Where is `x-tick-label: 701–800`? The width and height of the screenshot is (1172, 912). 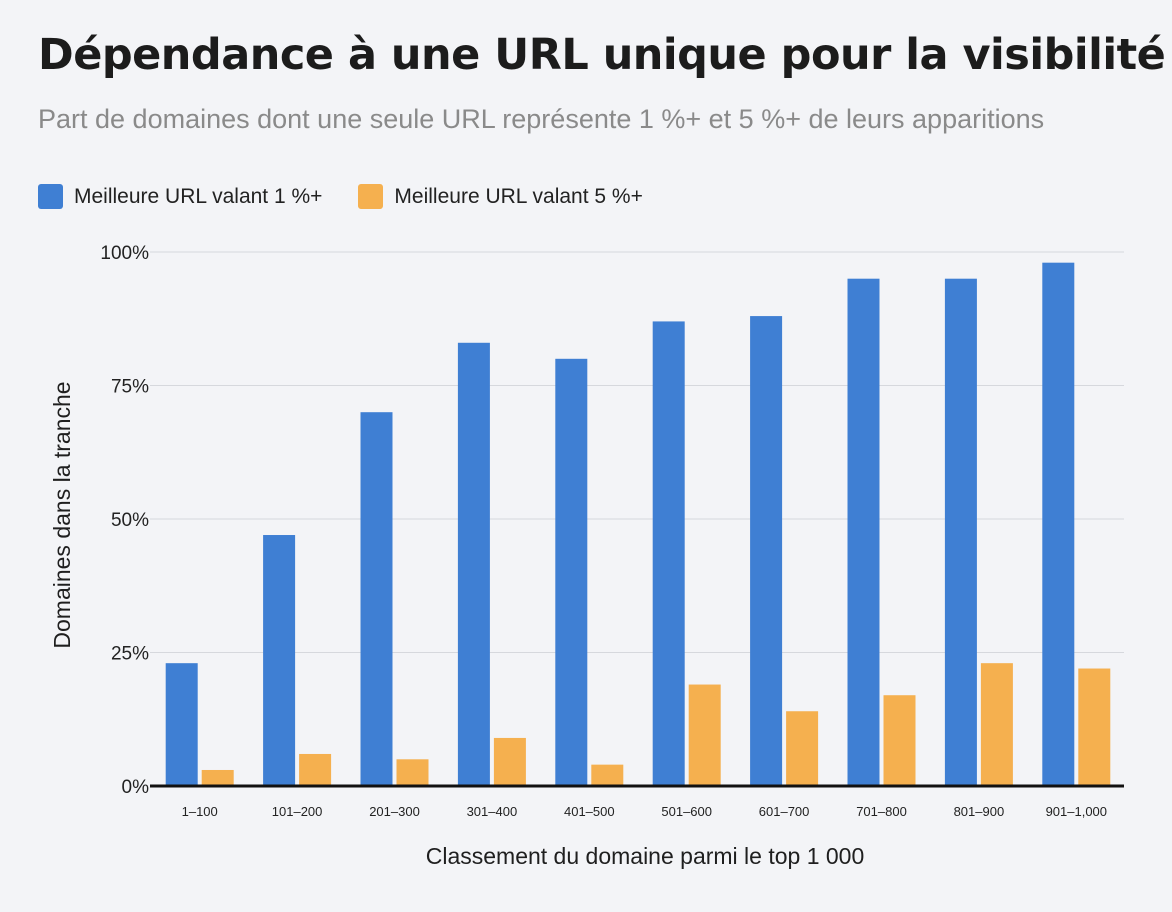 x-tick-label: 701–800 is located at coordinates (881, 811).